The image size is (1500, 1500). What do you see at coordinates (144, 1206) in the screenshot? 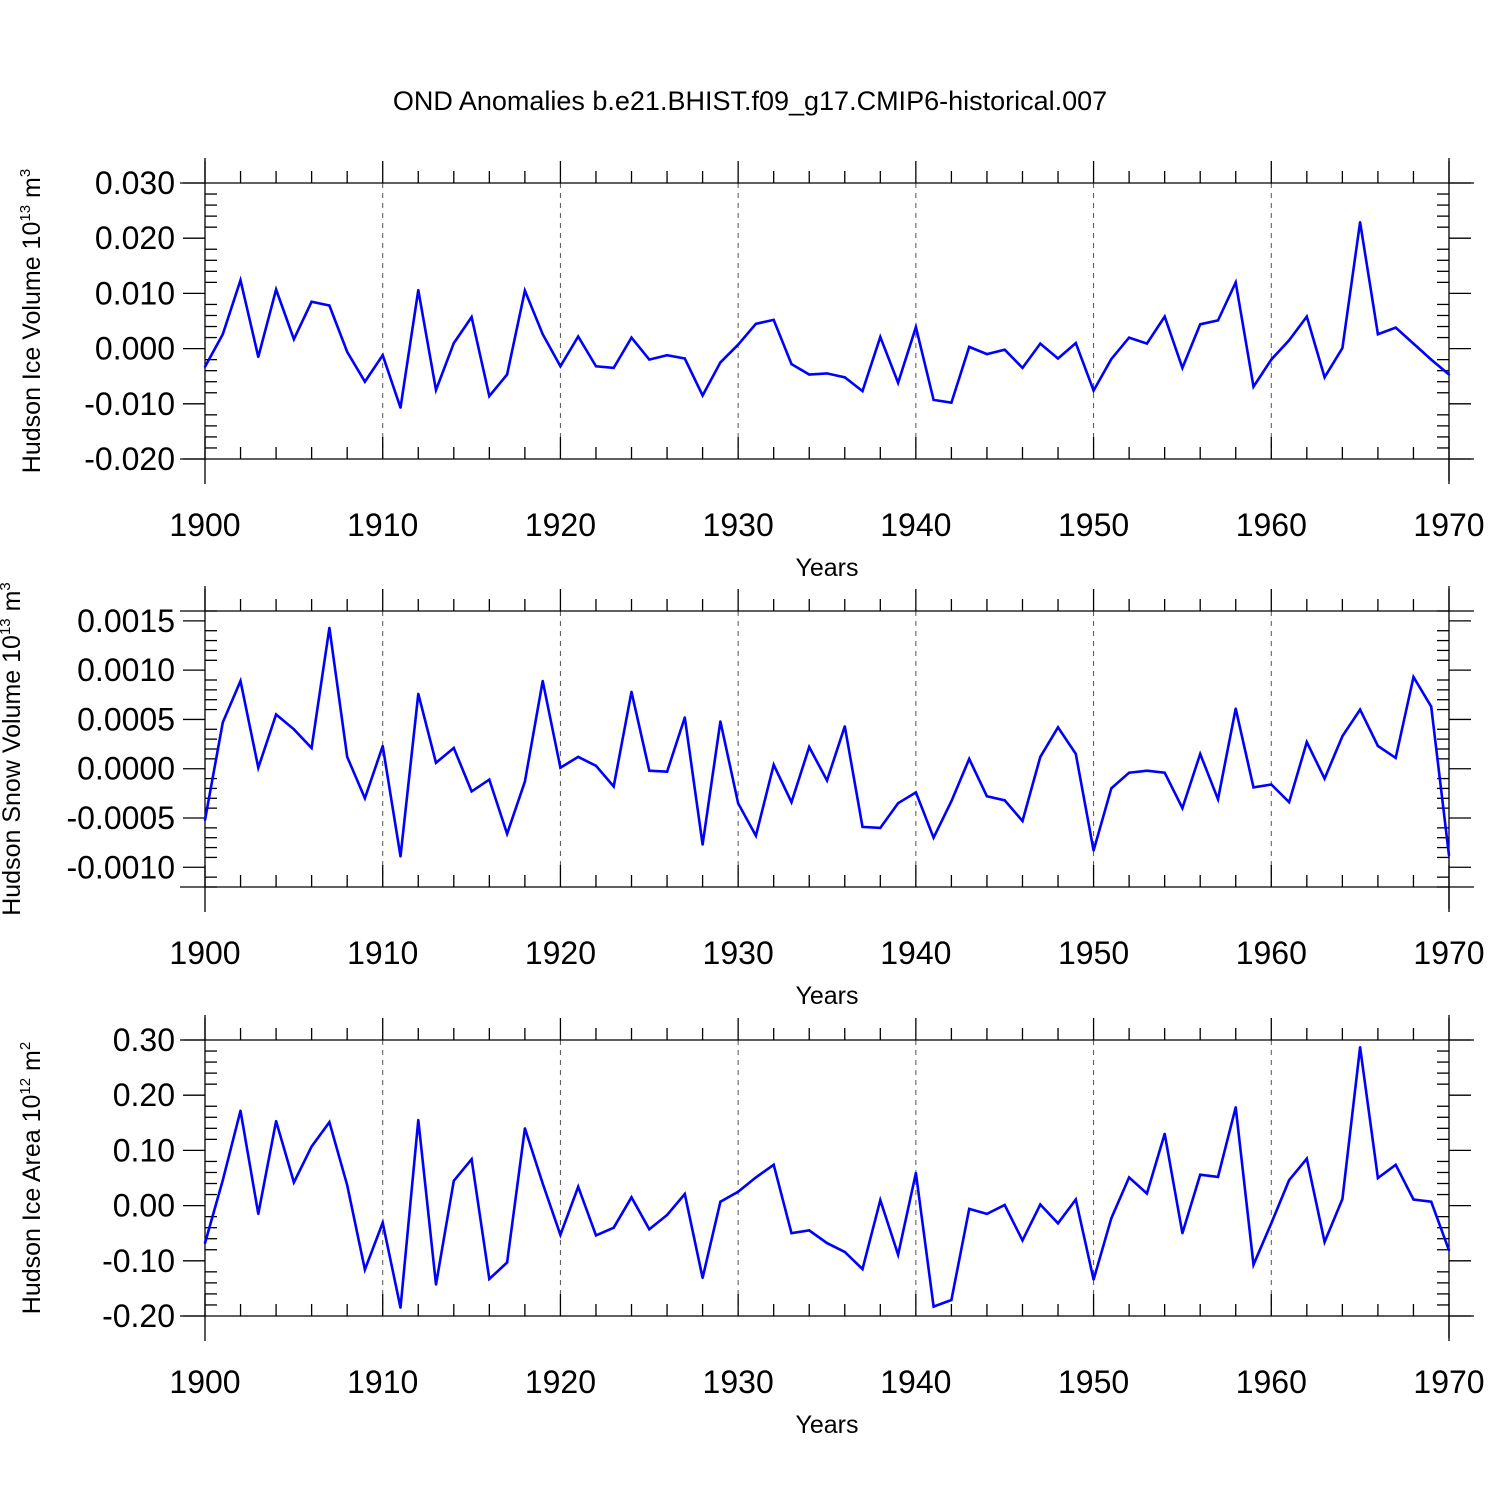
I see `y-tick-label: 0.00` at bounding box center [144, 1206].